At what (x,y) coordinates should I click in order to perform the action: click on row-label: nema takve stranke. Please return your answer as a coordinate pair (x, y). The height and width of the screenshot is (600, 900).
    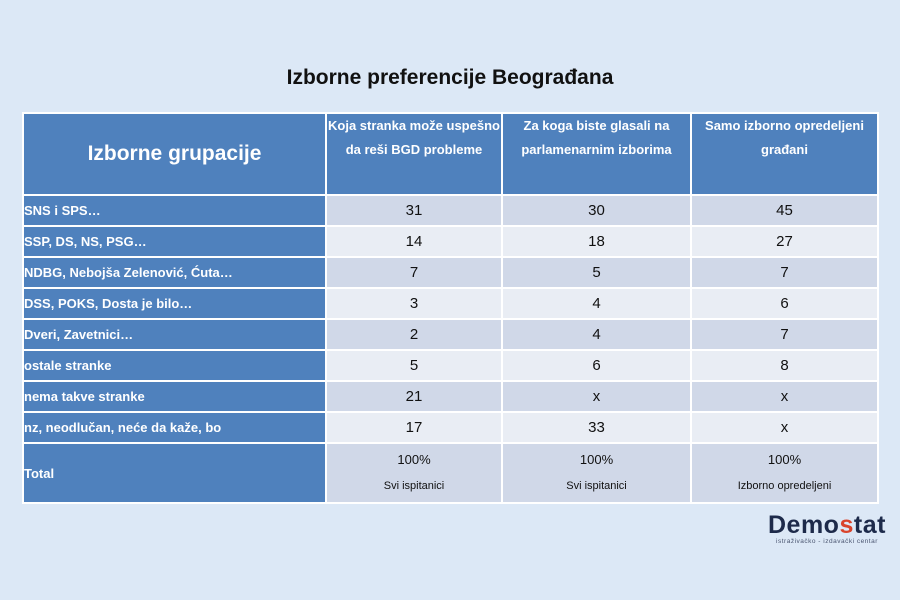
    Looking at the image, I should click on (174, 396).